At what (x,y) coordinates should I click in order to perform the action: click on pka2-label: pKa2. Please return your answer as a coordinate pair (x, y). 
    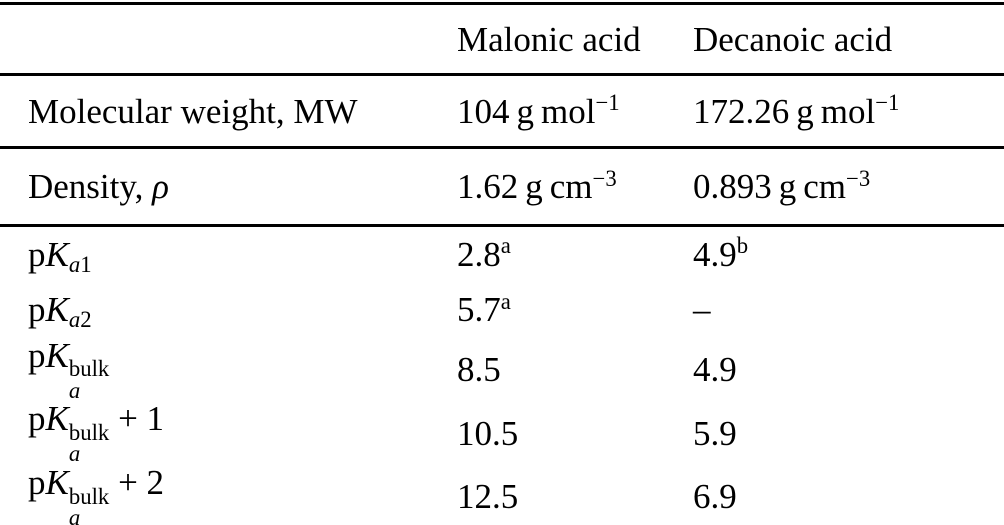
    Looking at the image, I should click on (228, 310).